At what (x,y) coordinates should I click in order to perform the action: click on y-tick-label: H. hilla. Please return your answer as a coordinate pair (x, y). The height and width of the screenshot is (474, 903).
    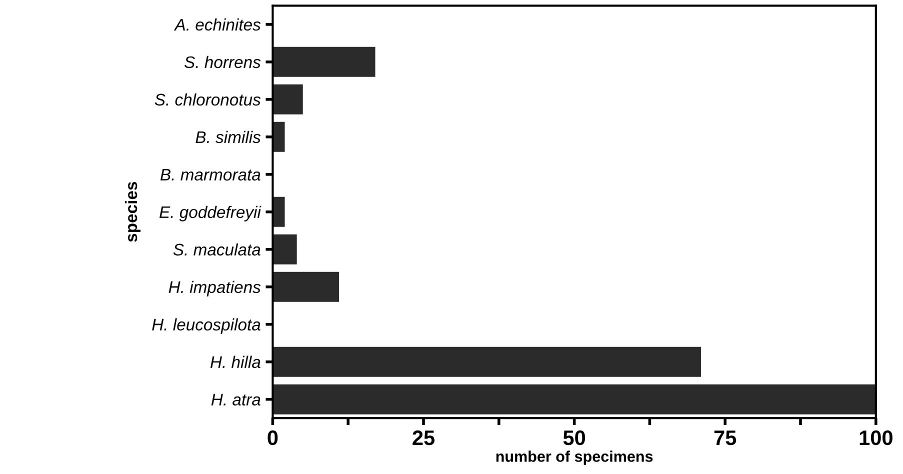
    Looking at the image, I should click on (235, 362).